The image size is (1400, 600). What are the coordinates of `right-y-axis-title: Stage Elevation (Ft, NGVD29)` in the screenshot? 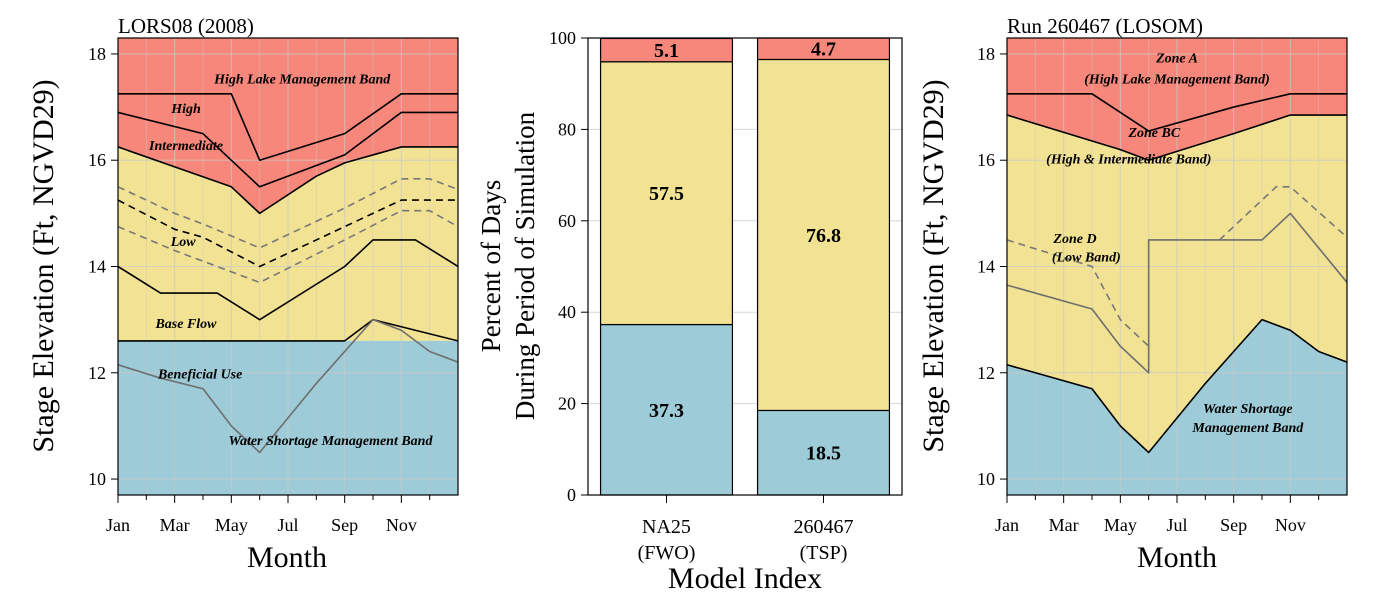 It's located at (933, 265).